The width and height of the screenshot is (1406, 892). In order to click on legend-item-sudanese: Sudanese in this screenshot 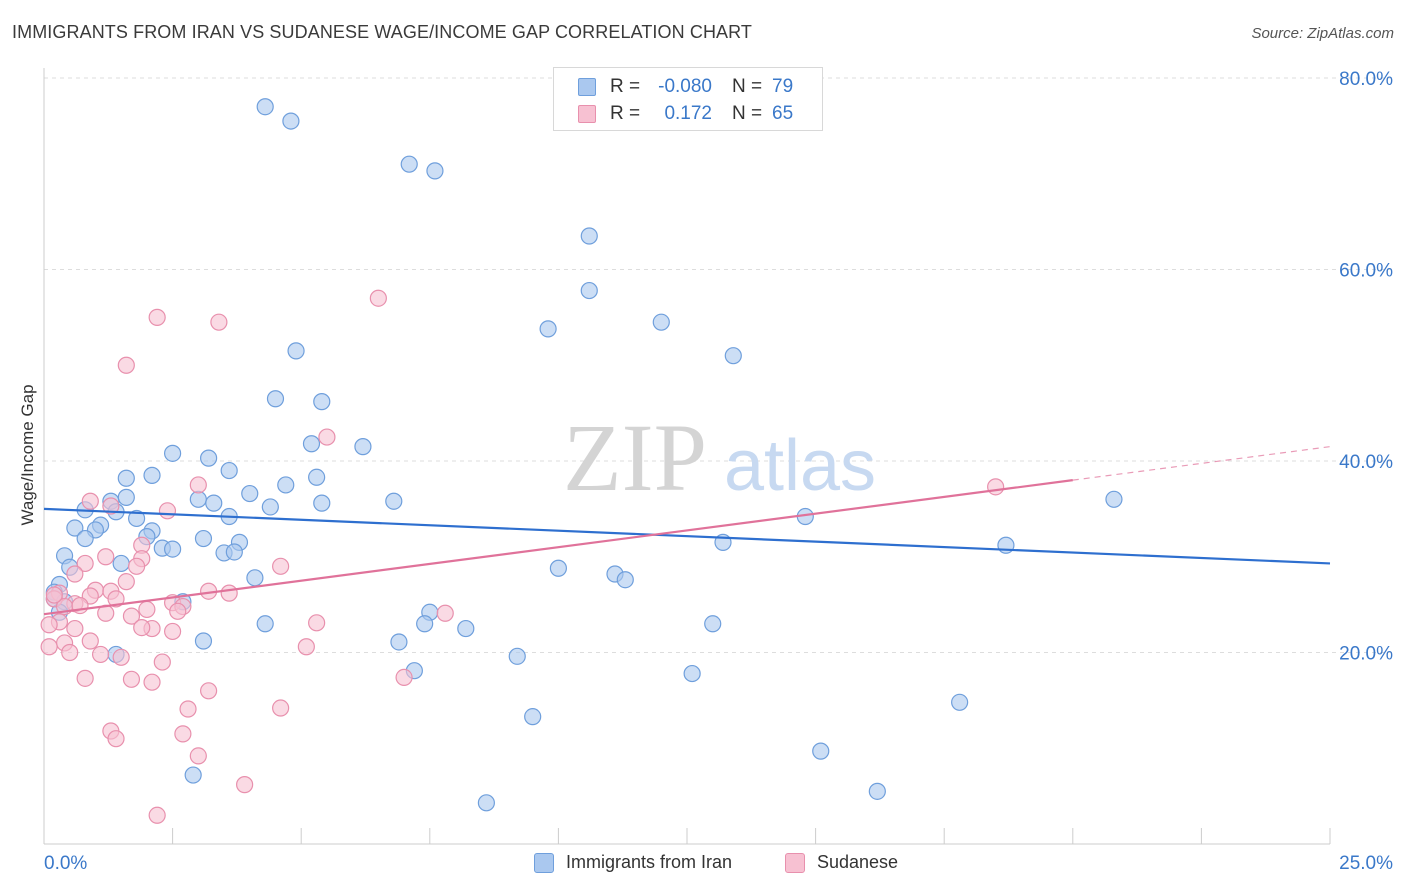, I will do `click(841, 862)`.